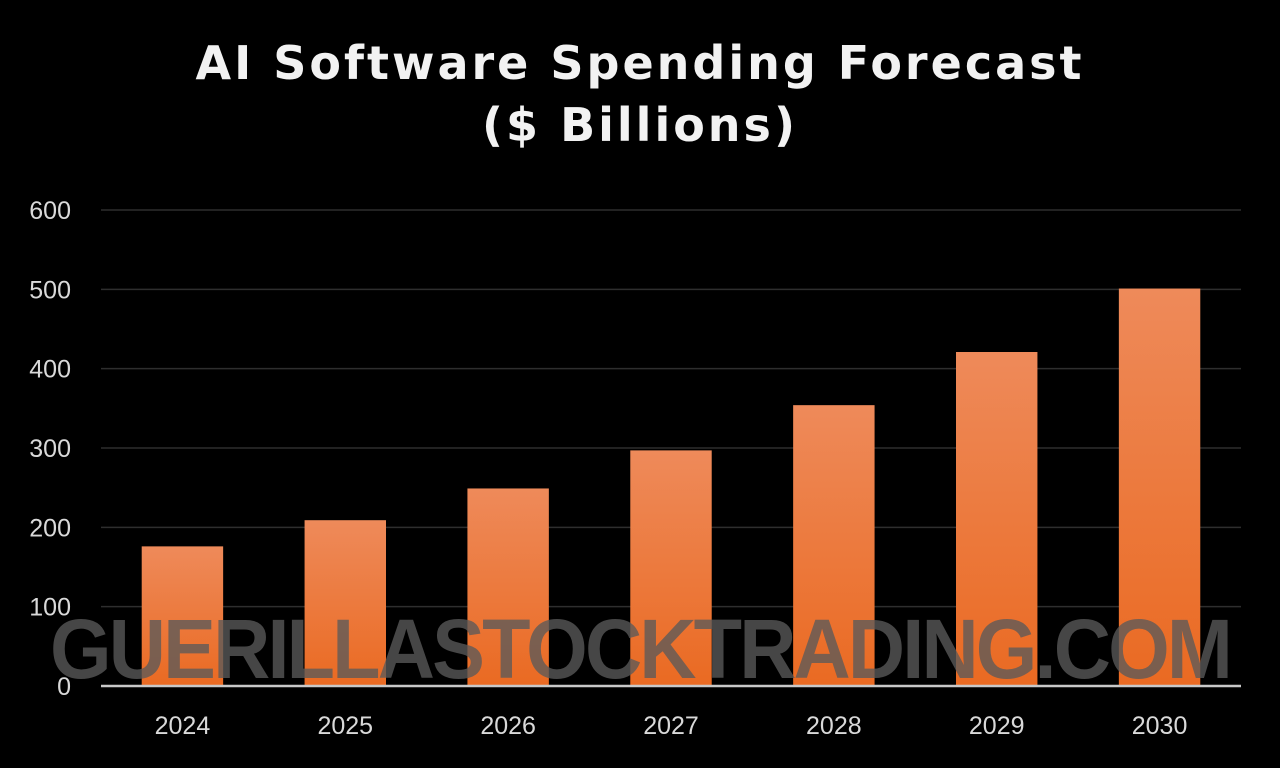 The width and height of the screenshot is (1280, 768). Describe the element at coordinates (640, 125) in the screenshot. I see `chart-title-line2: ($ Billions)` at that location.